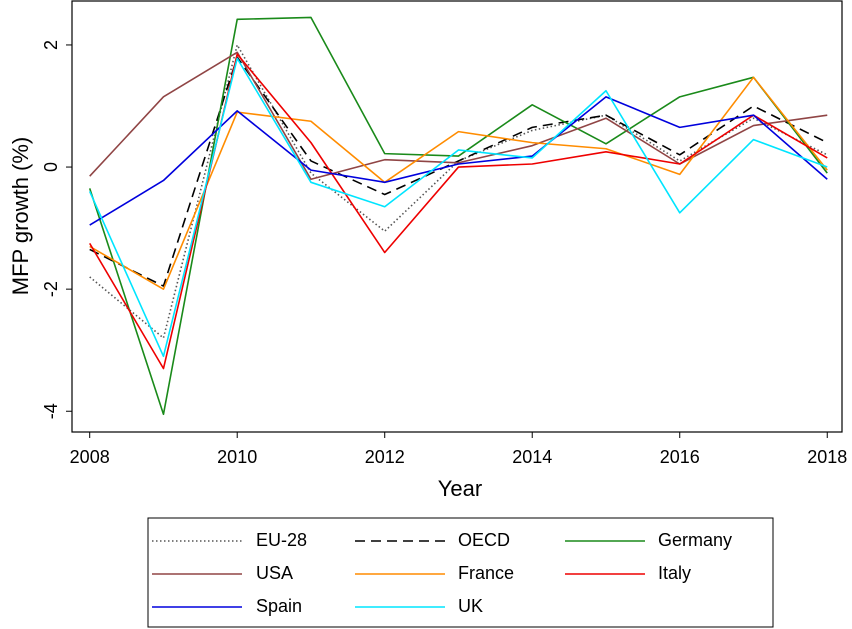 Image resolution: width=852 pixels, height=629 pixels. I want to click on y-tick-label: 0, so click(51, 167).